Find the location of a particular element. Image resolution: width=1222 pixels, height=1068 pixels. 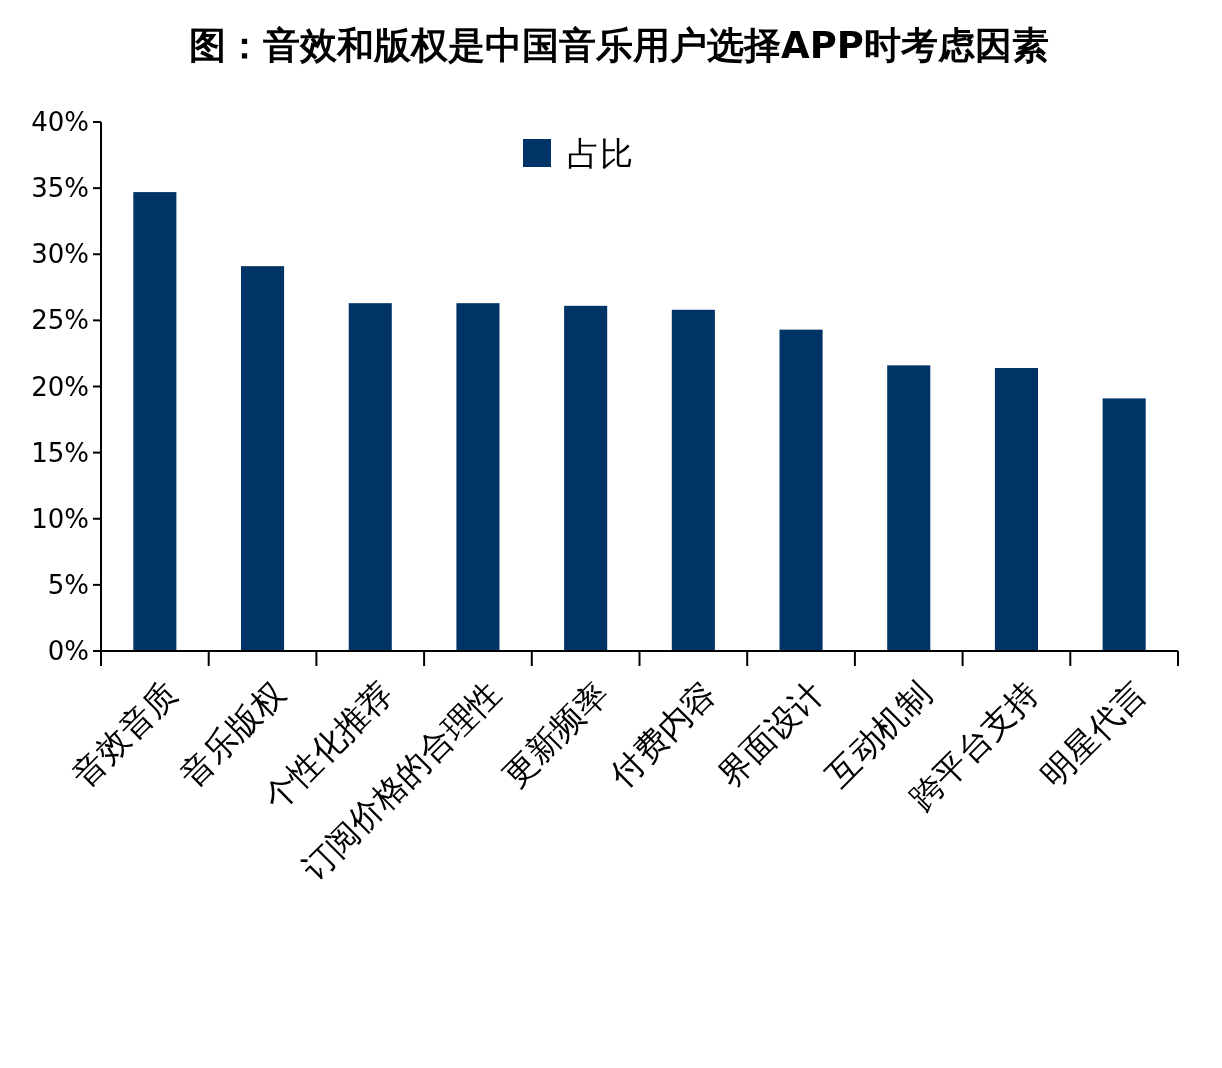

y-tick-label: 25% is located at coordinates (60, 320).